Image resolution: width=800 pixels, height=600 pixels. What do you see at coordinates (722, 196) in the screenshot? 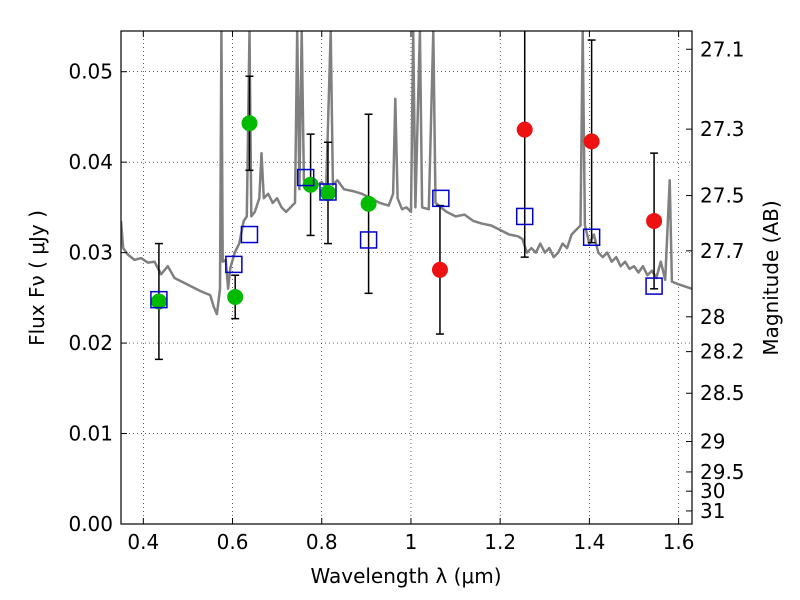
I see `right-tick-label: 27.5` at bounding box center [722, 196].